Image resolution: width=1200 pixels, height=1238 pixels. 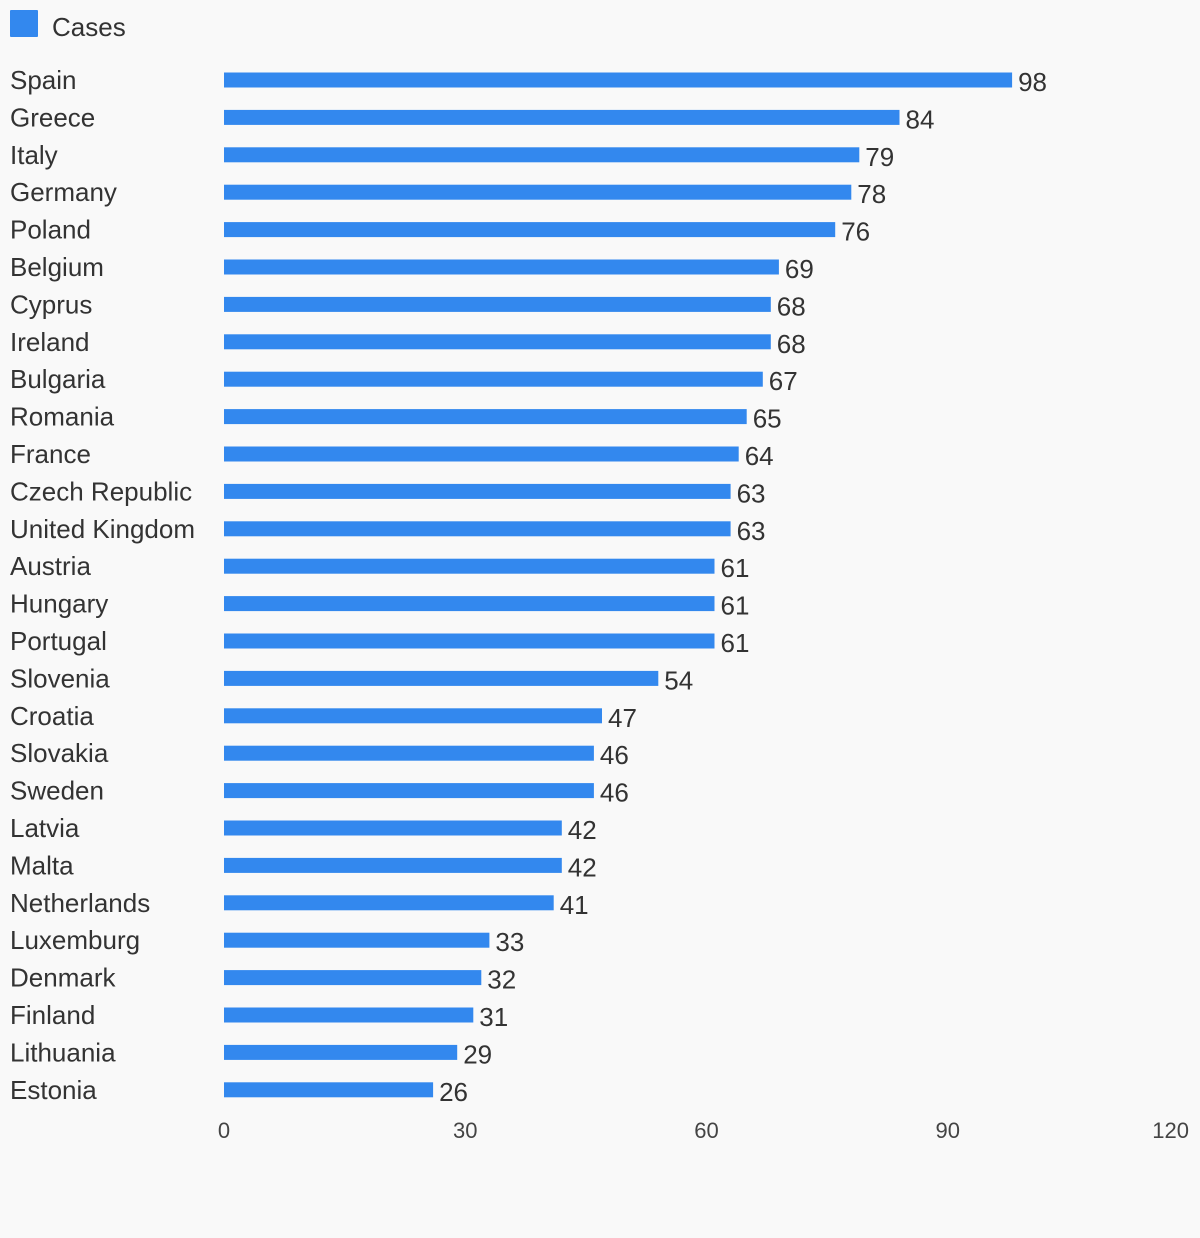 What do you see at coordinates (622, 718) in the screenshot?
I see `value-label-croatia: 47` at bounding box center [622, 718].